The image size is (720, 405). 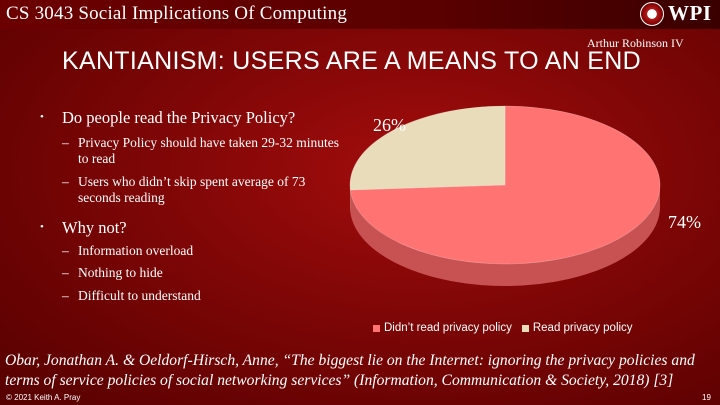 What do you see at coordinates (684, 222) in the screenshot?
I see `data-label-didnt-read: 74%` at bounding box center [684, 222].